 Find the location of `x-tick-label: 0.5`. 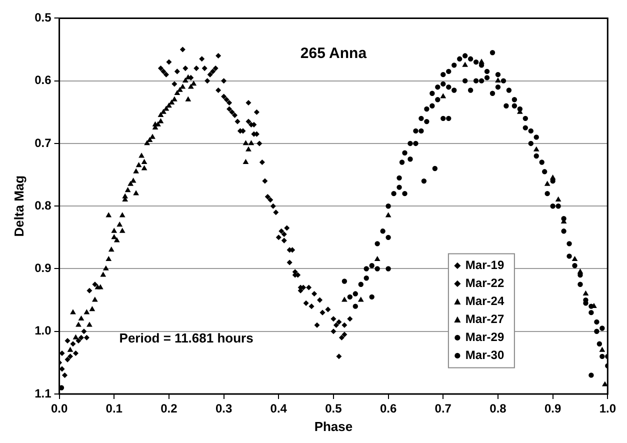

x-tick-label: 0.5 is located at coordinates (333, 409).